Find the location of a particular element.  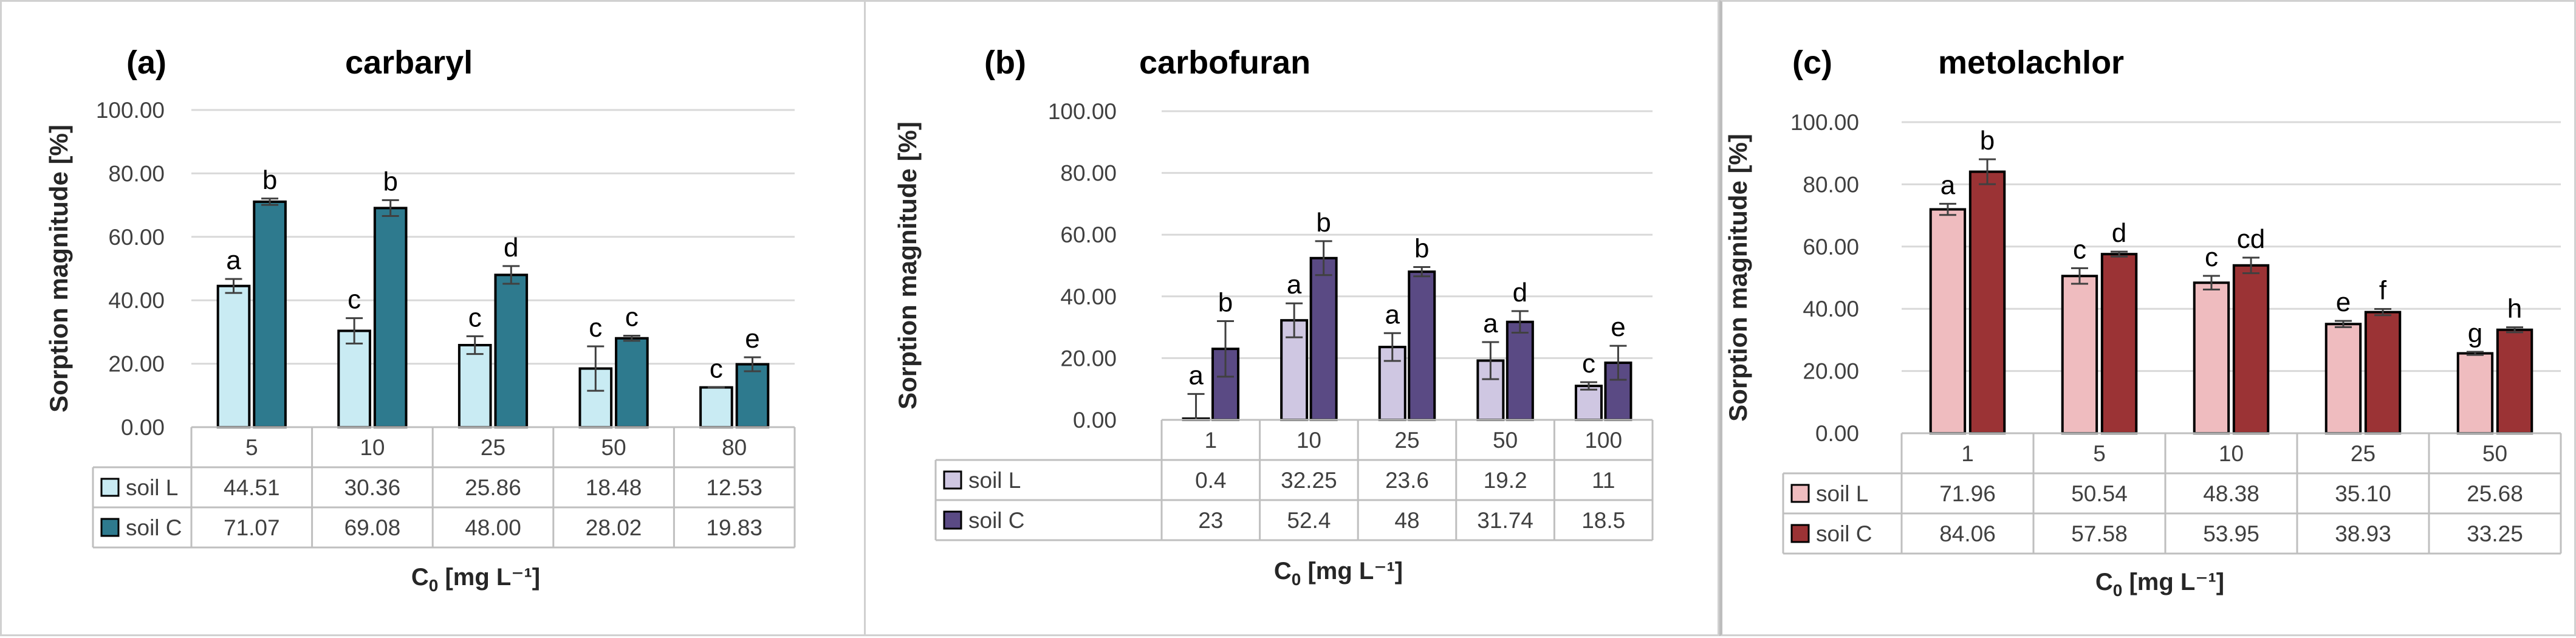

significance-letter: f is located at coordinates (2383, 291).